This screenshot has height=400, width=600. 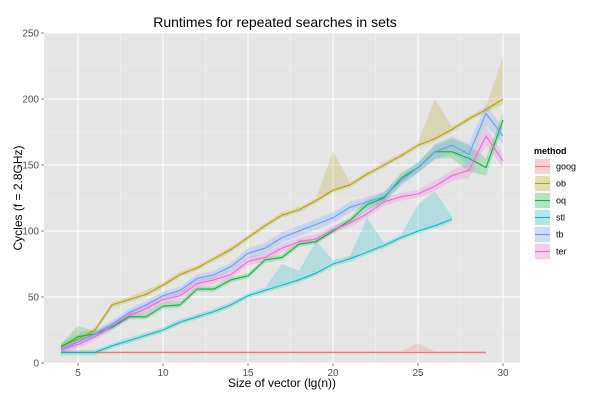 I want to click on legend-items: goog ob oq stl tb ter, so click(x=554, y=209).